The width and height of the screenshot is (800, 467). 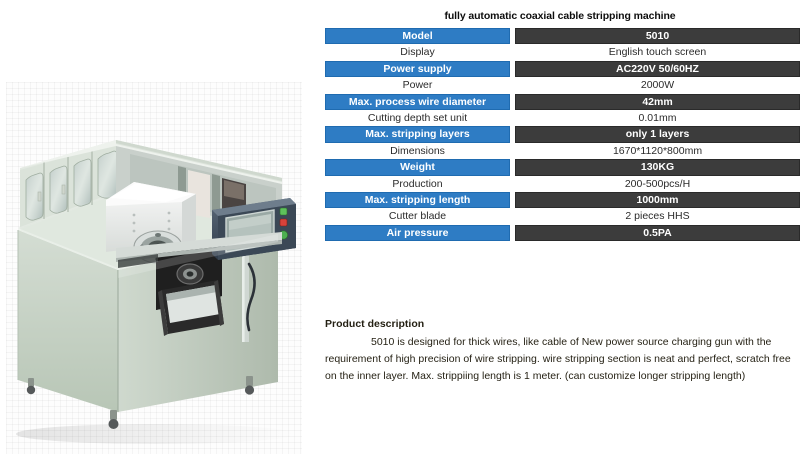 What do you see at coordinates (657, 216) in the screenshot?
I see `spec-value: 2 pieces HHS` at bounding box center [657, 216].